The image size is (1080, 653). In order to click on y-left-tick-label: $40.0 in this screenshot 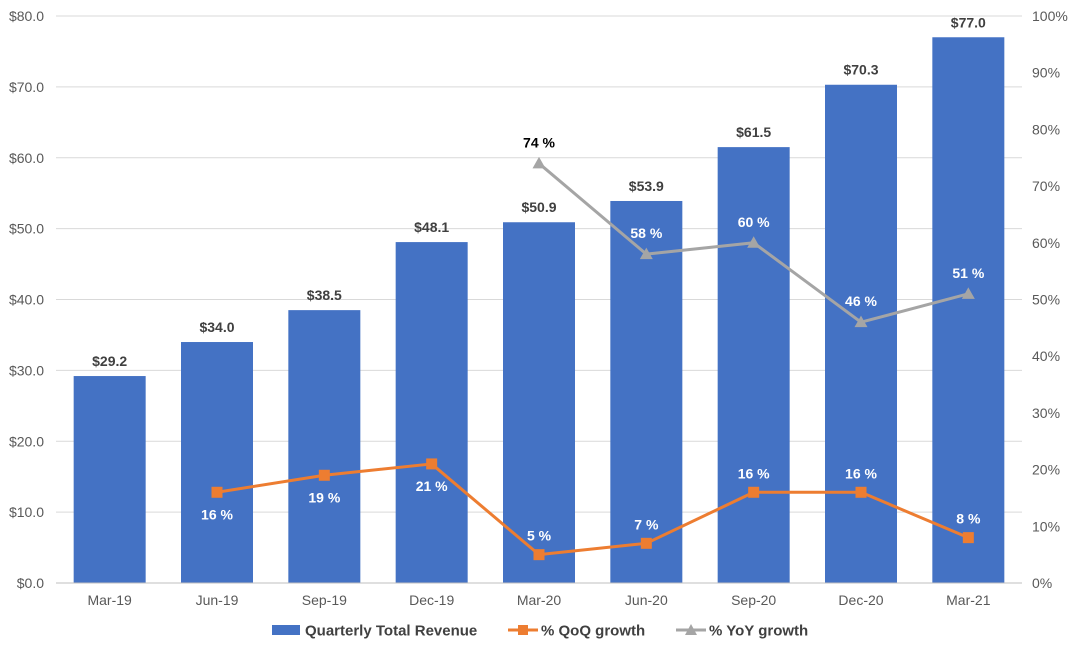, I will do `click(26, 300)`.